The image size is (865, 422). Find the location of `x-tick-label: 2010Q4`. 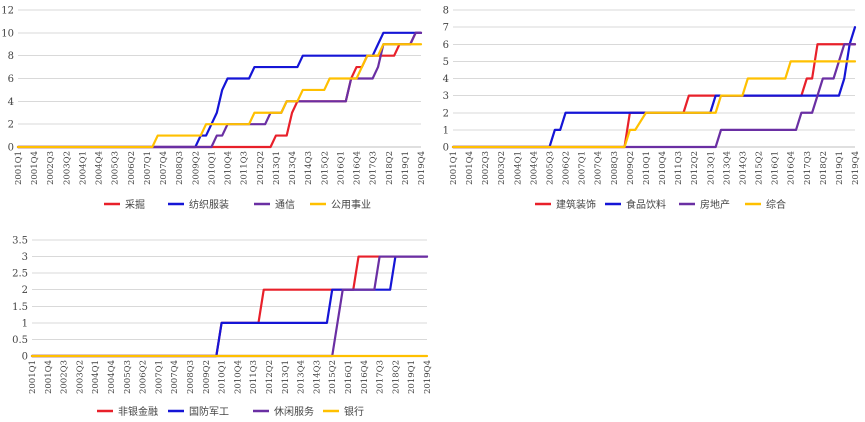

x-tick-label: 2010Q4 is located at coordinates (663, 168).